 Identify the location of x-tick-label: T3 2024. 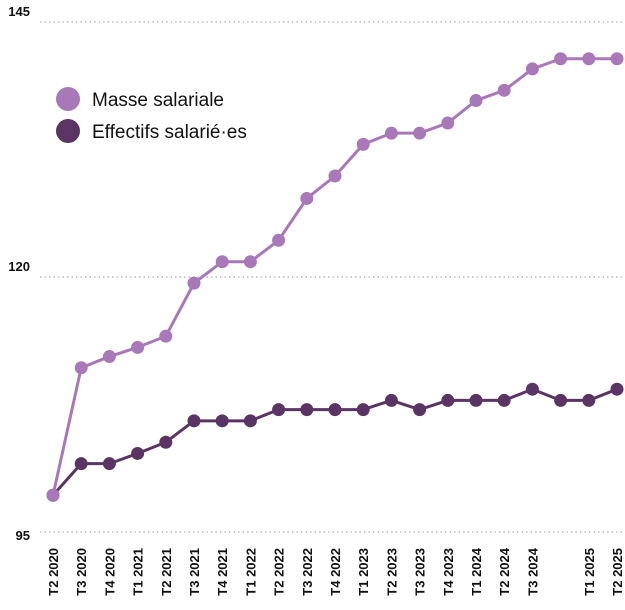
(532, 571).